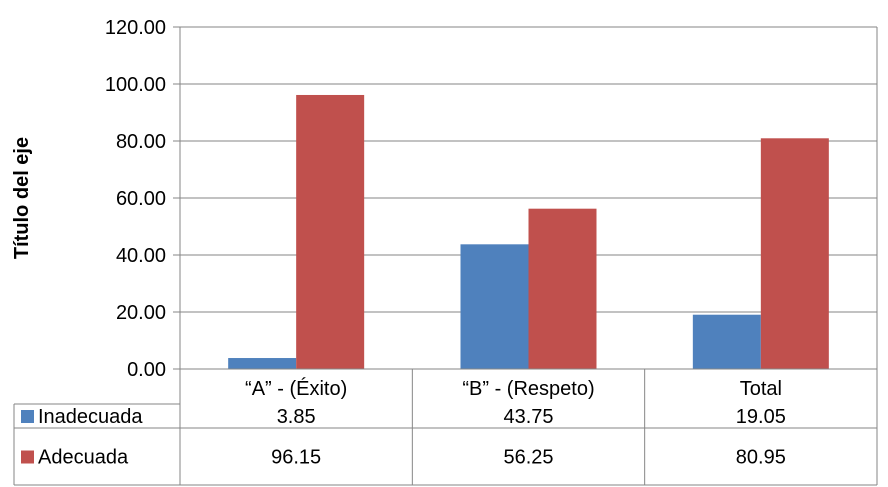 The height and width of the screenshot is (487, 888). What do you see at coordinates (761, 417) in the screenshot?
I see `table-cell-value: 19.05` at bounding box center [761, 417].